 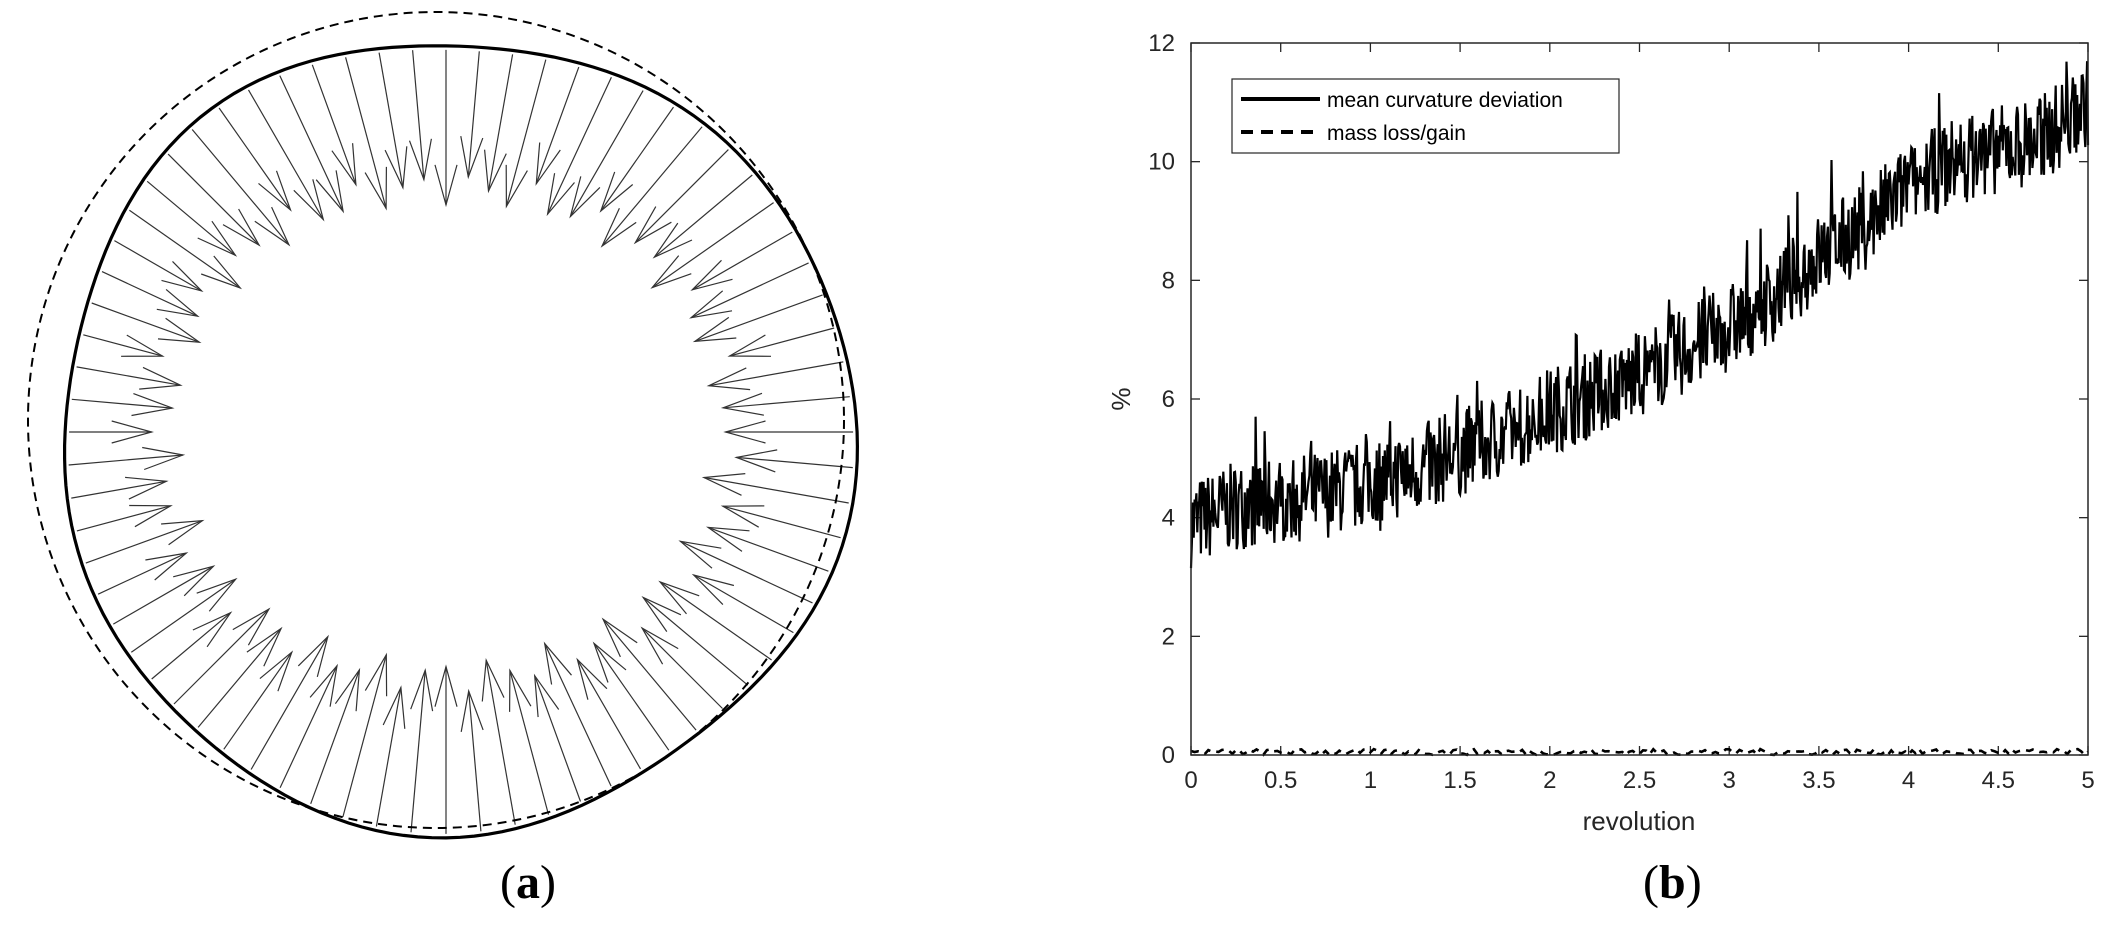 I want to click on legend: mean curvature deviation mass loss/gain, so click(x=1425, y=116).